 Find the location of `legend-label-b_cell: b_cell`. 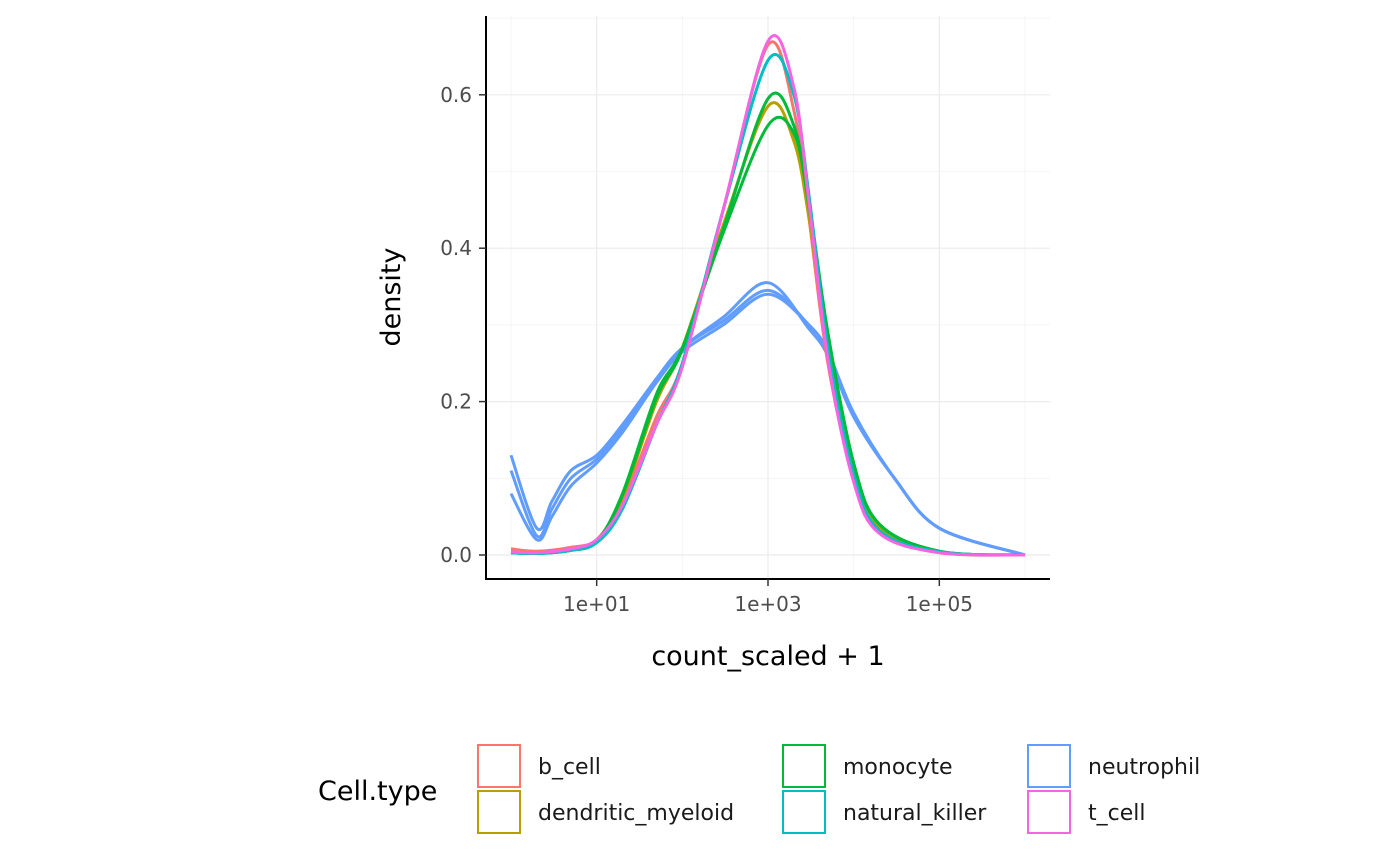

legend-label-b_cell: b_cell is located at coordinates (569, 767).